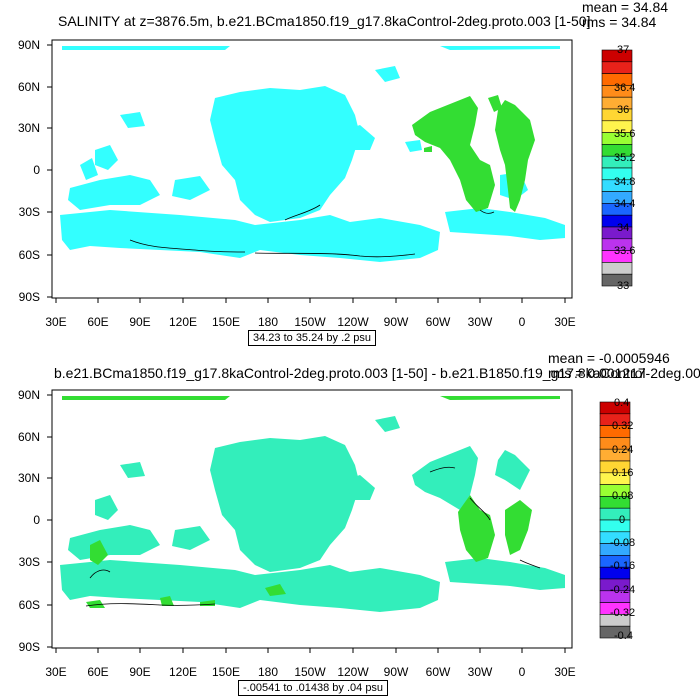  Describe the element at coordinates (622, 520) in the screenshot. I see `colorbar-label: 0` at that location.